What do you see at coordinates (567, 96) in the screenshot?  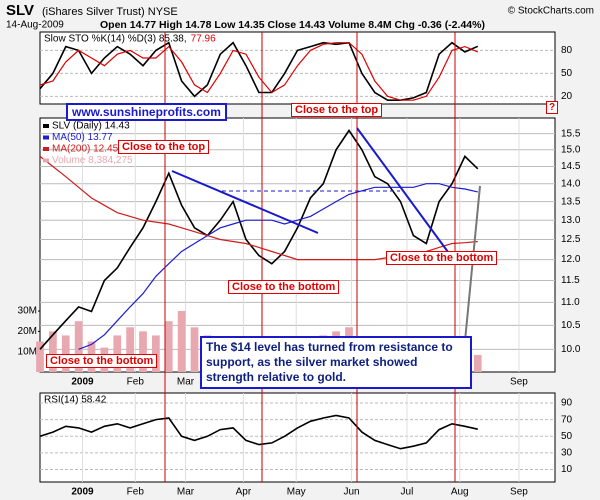 I see `y-tick-label: 20` at bounding box center [567, 96].